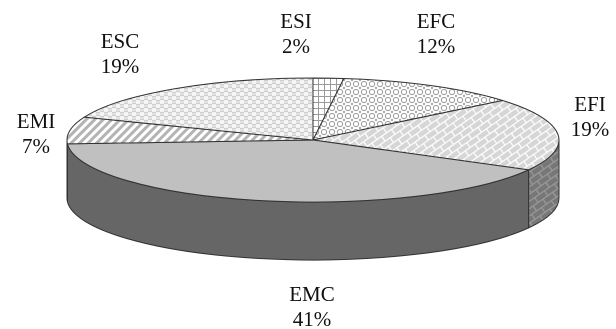  I want to click on slice-label-esc: ESC 19%, so click(120, 53).